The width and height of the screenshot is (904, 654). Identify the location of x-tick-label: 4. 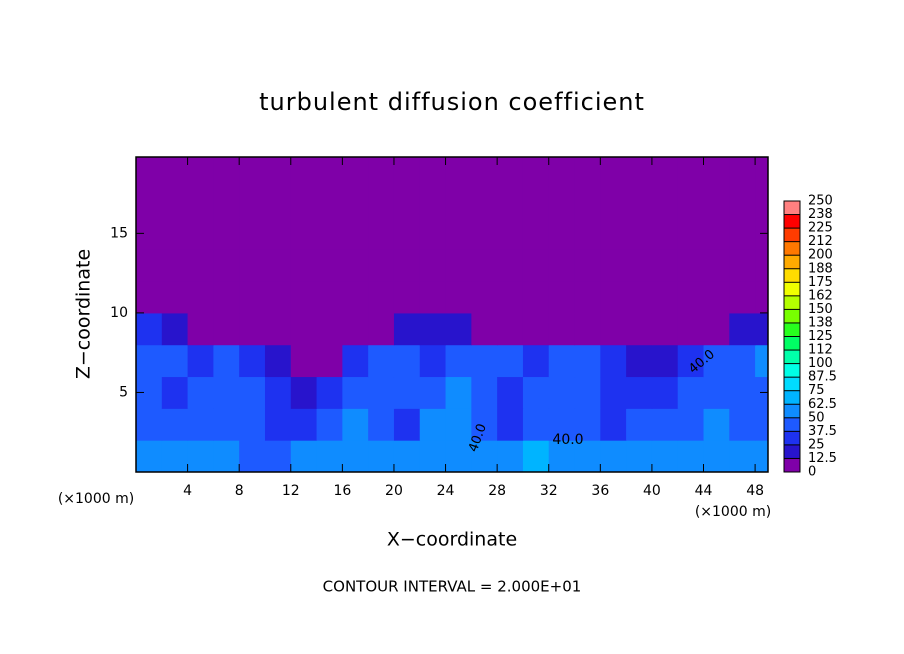
(187, 491).